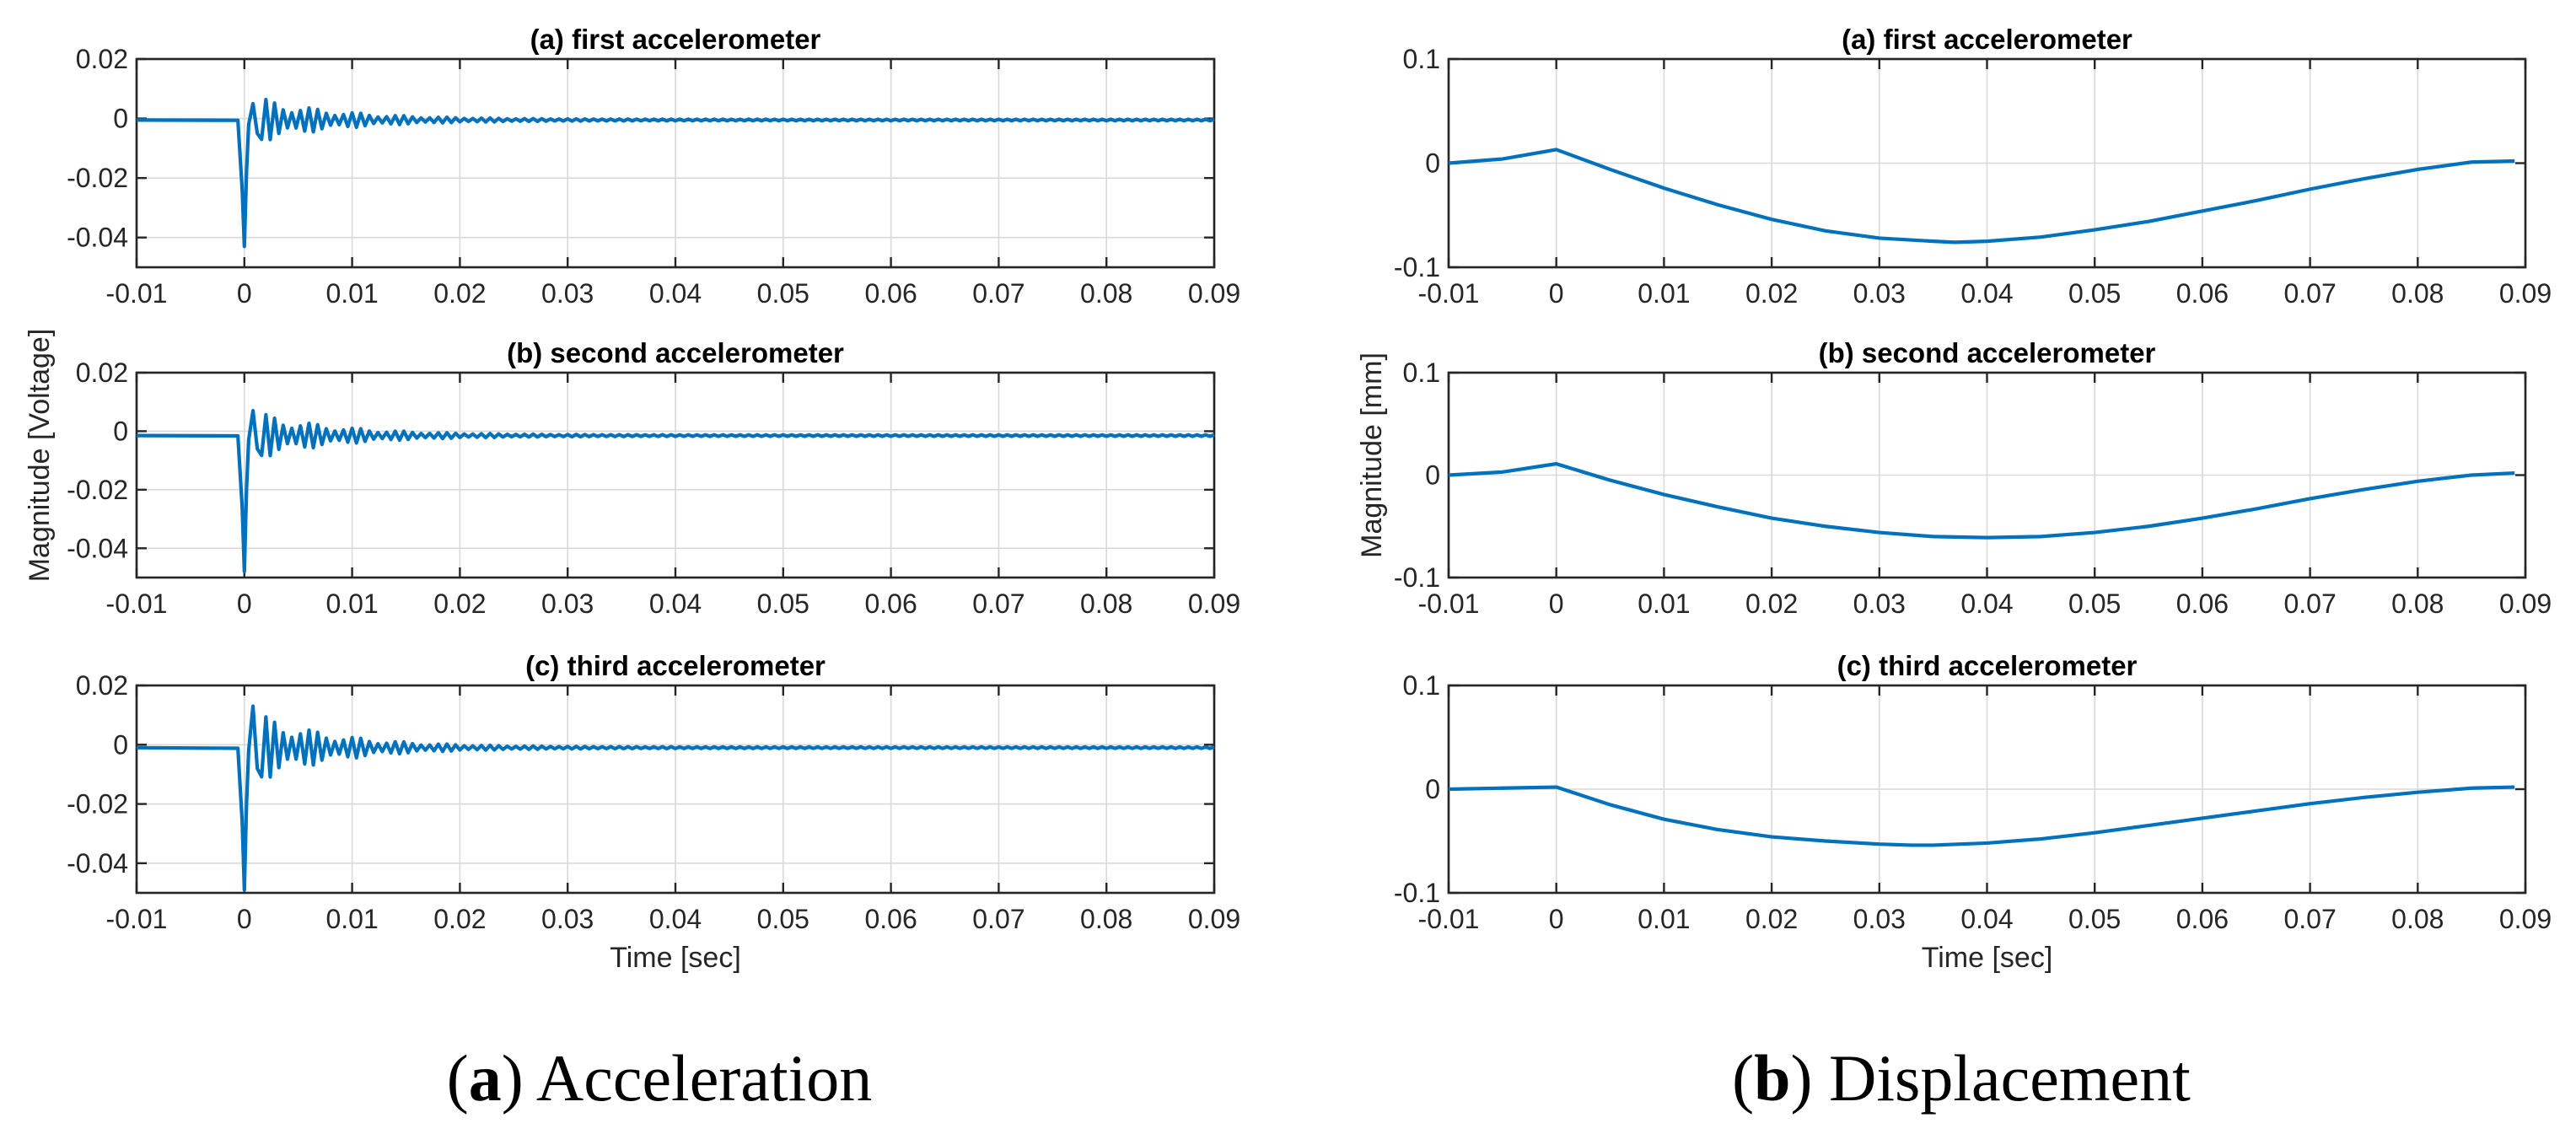 The height and width of the screenshot is (1134, 2576). What do you see at coordinates (2002, 1078) in the screenshot?
I see `caption-displacement-text: Displacement` at bounding box center [2002, 1078].